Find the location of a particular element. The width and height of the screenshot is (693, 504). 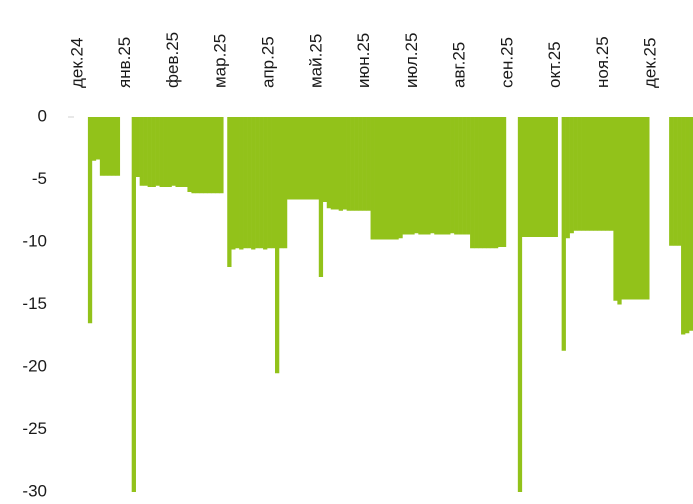

x-tick-label: янв.25 is located at coordinates (124, 62).